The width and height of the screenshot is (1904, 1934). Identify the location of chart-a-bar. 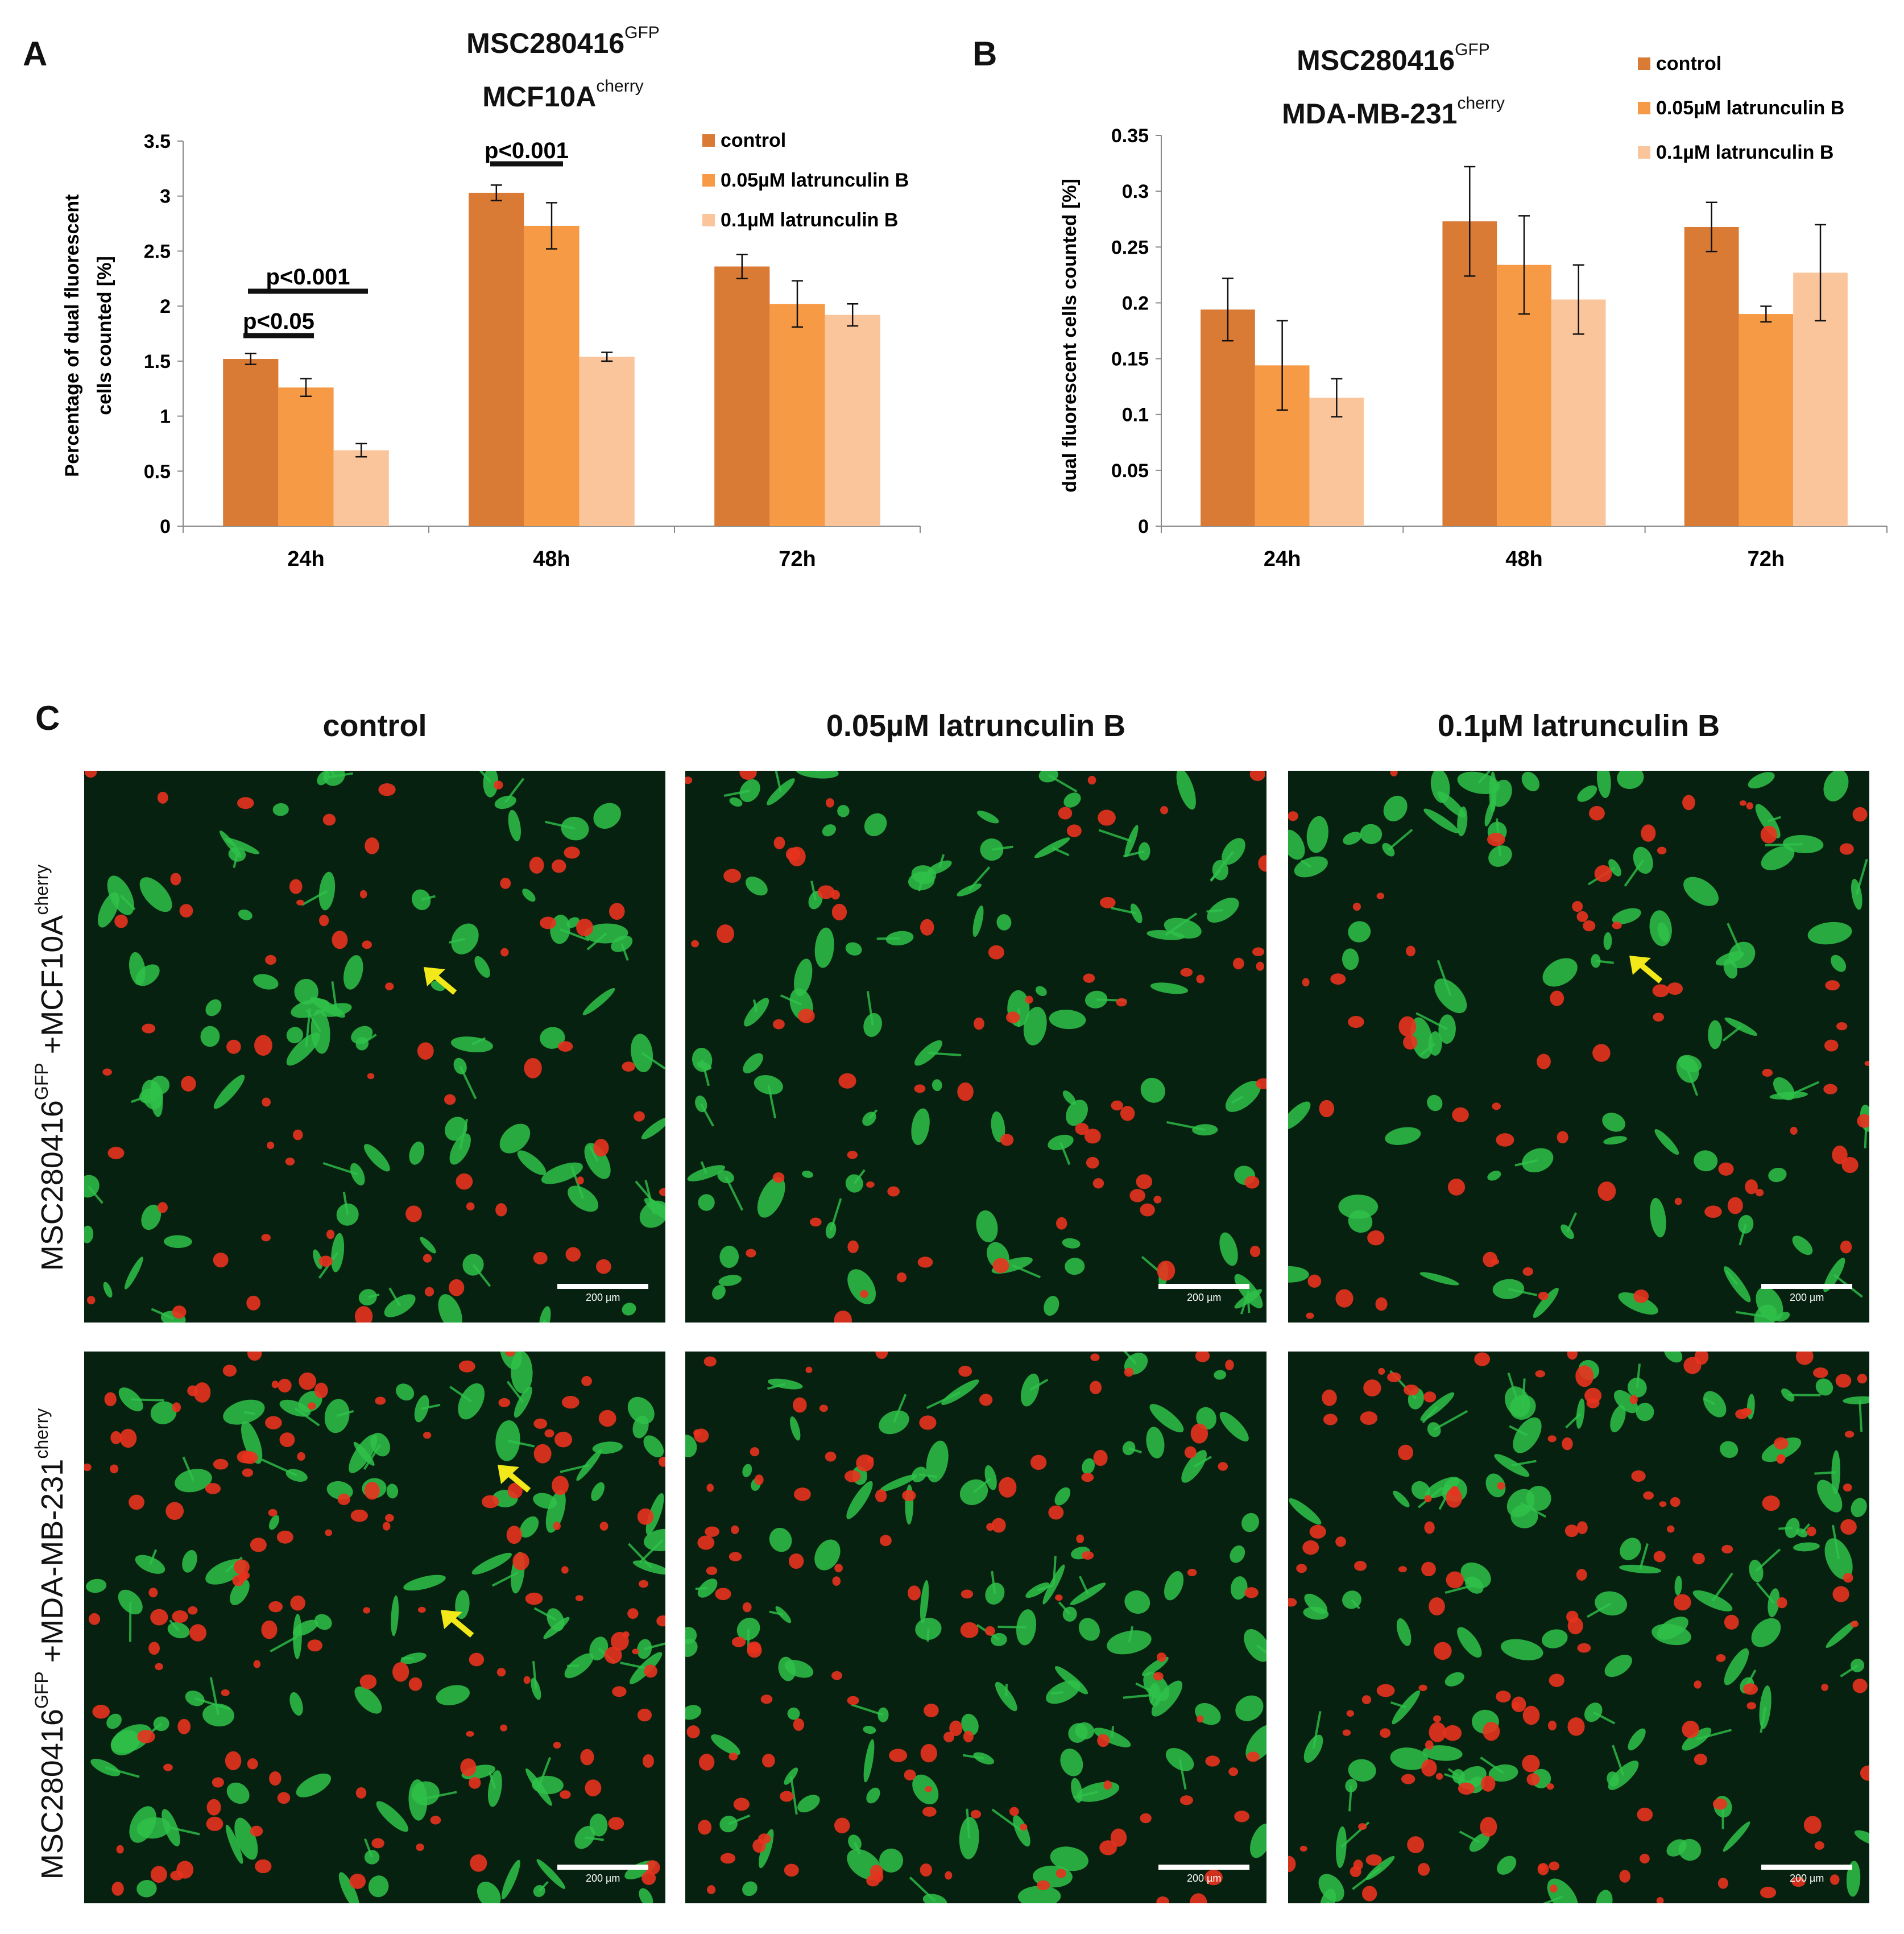
(496, 359).